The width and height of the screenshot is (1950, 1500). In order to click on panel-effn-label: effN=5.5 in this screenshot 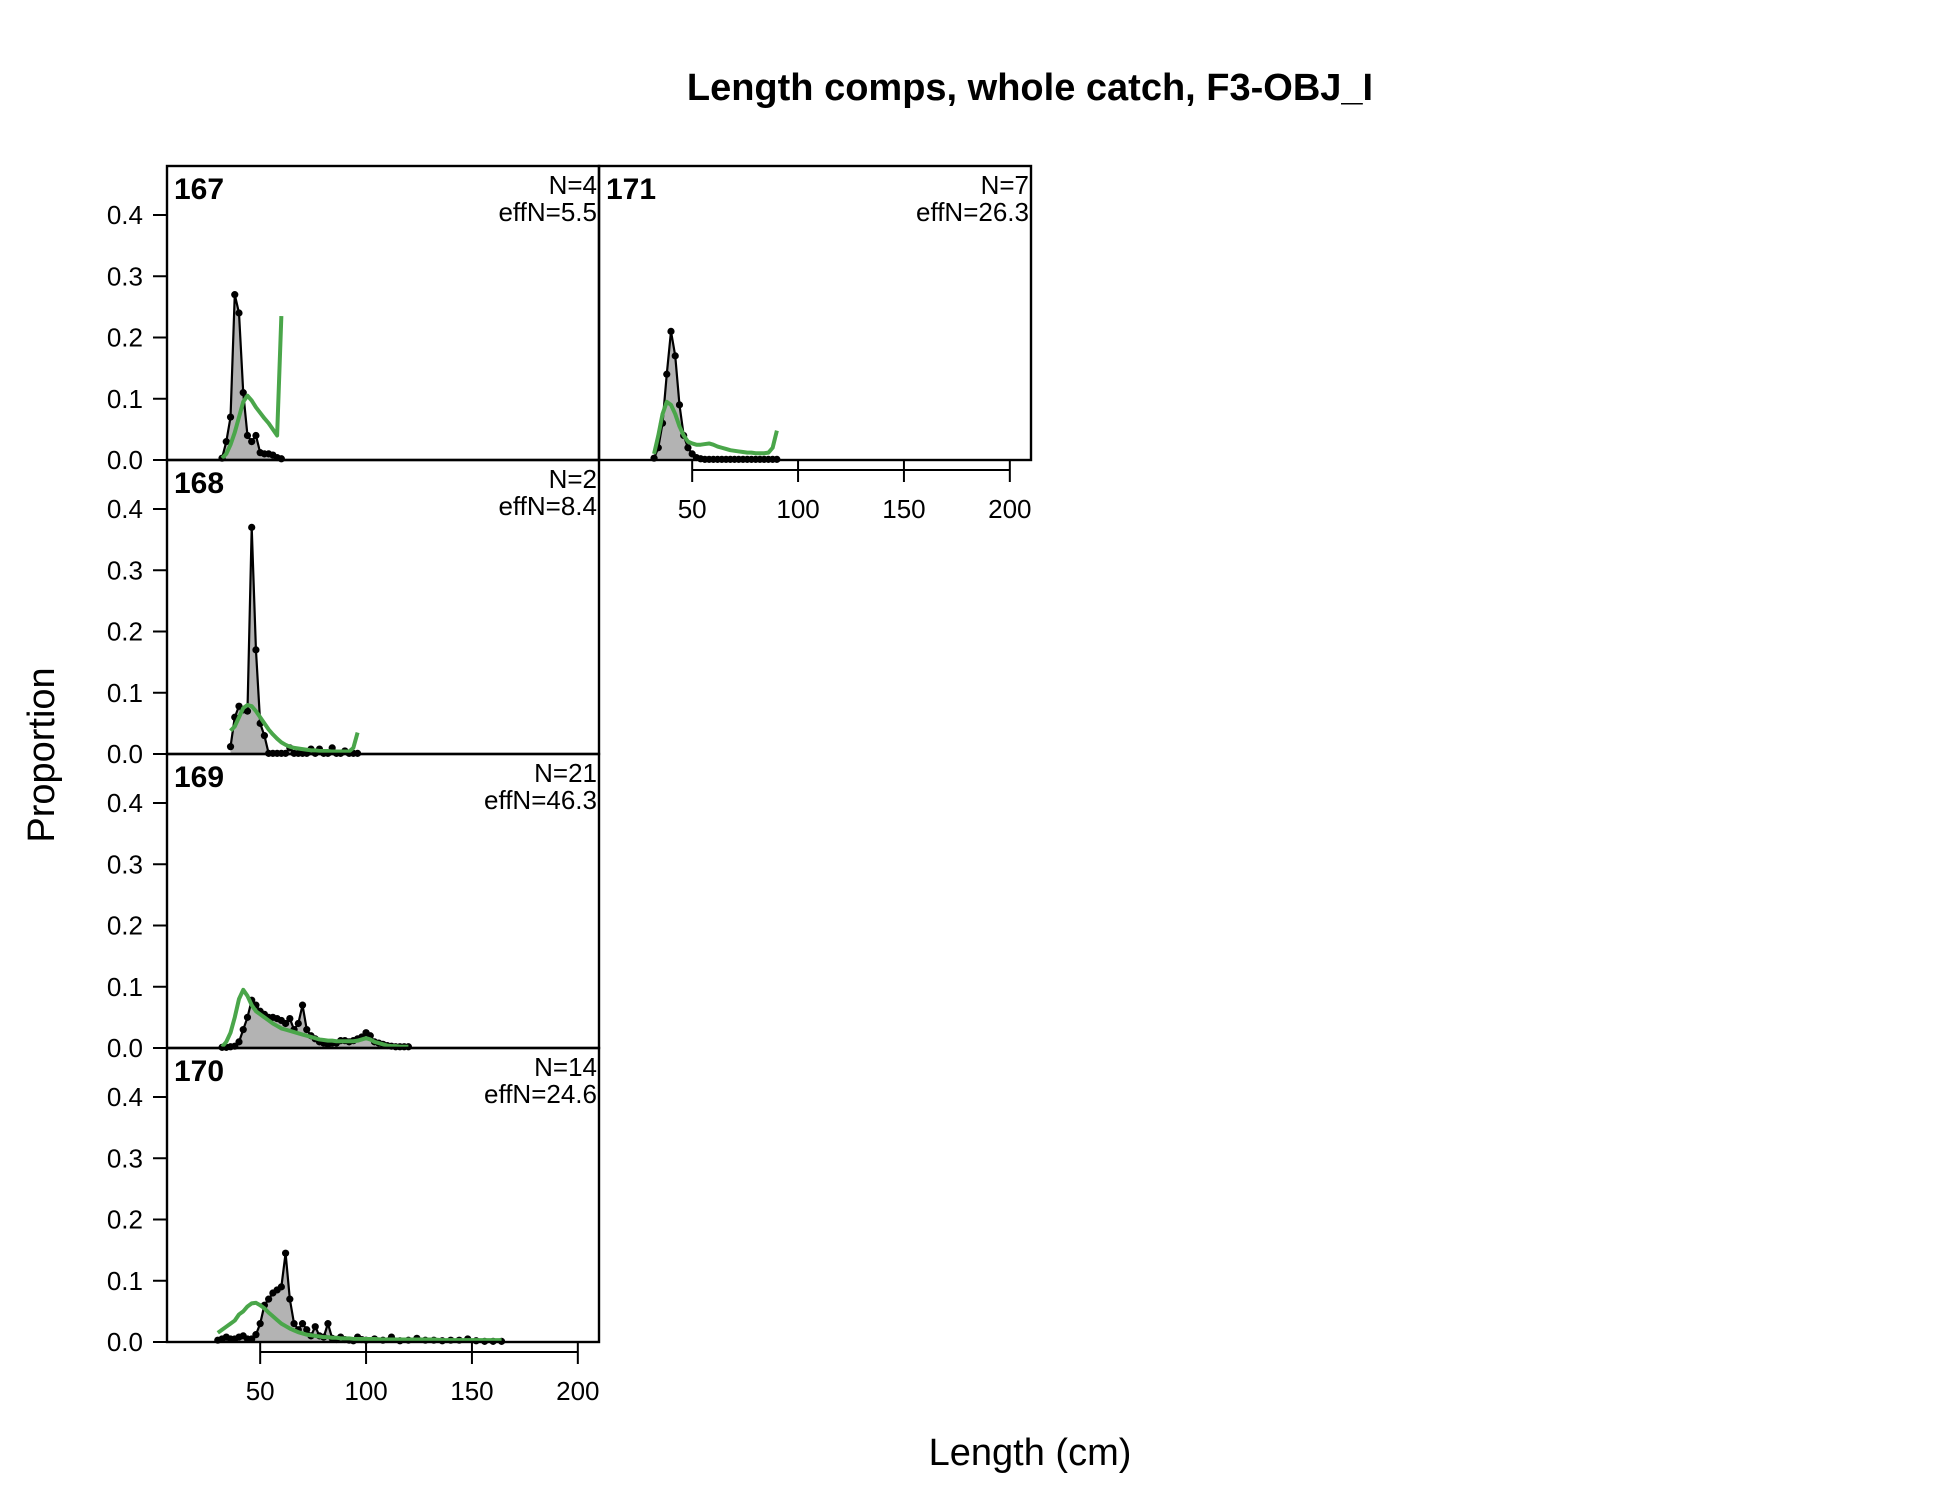, I will do `click(547, 212)`.